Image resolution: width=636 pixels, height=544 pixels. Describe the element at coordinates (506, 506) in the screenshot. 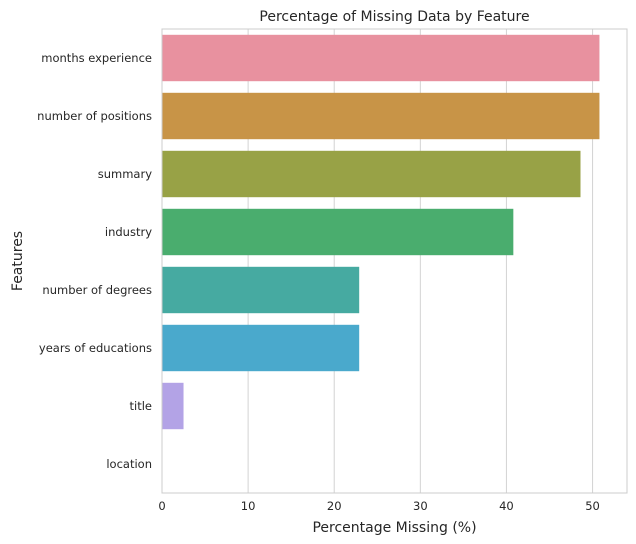

I see `x-tick-label: 40` at that location.